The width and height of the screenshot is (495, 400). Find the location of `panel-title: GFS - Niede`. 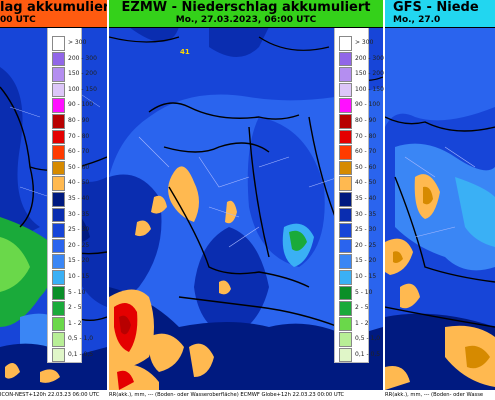

panel-title: GFS - Niede is located at coordinates (436, 7).